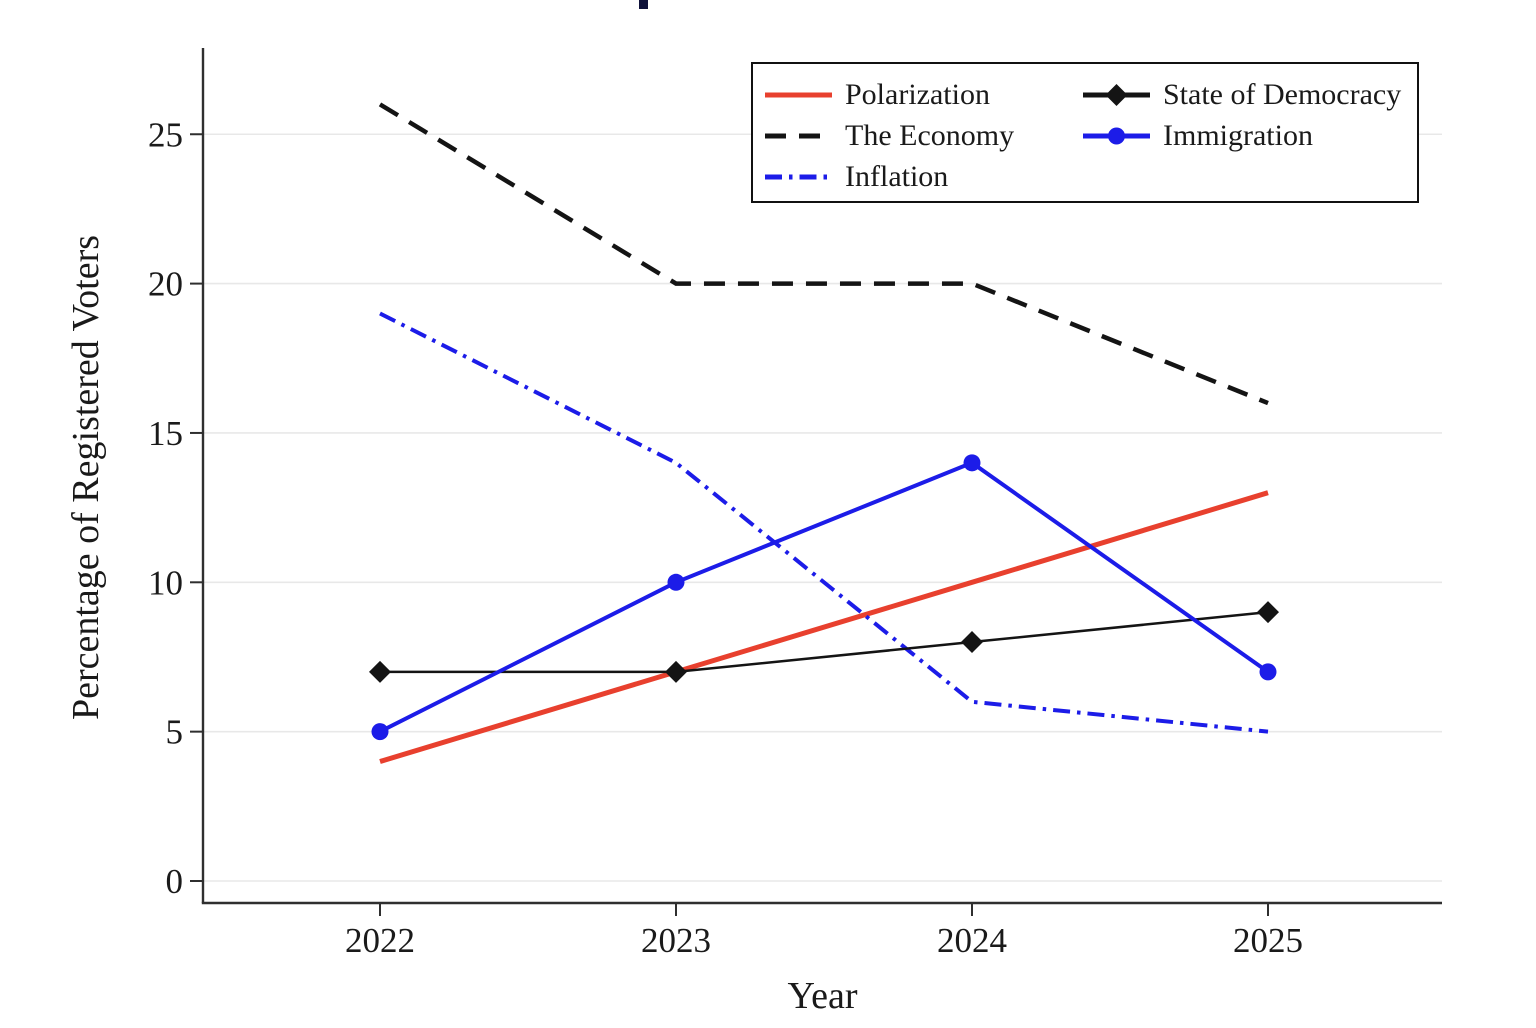  I want to click on legend-sample-line-state-of-democracy, so click(1116, 95).